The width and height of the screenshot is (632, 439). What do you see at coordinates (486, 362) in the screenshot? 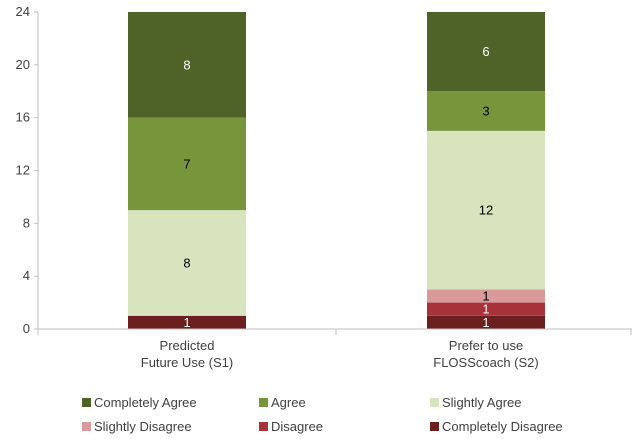
I see `category-label: FLOSScoach (S2)` at bounding box center [486, 362].